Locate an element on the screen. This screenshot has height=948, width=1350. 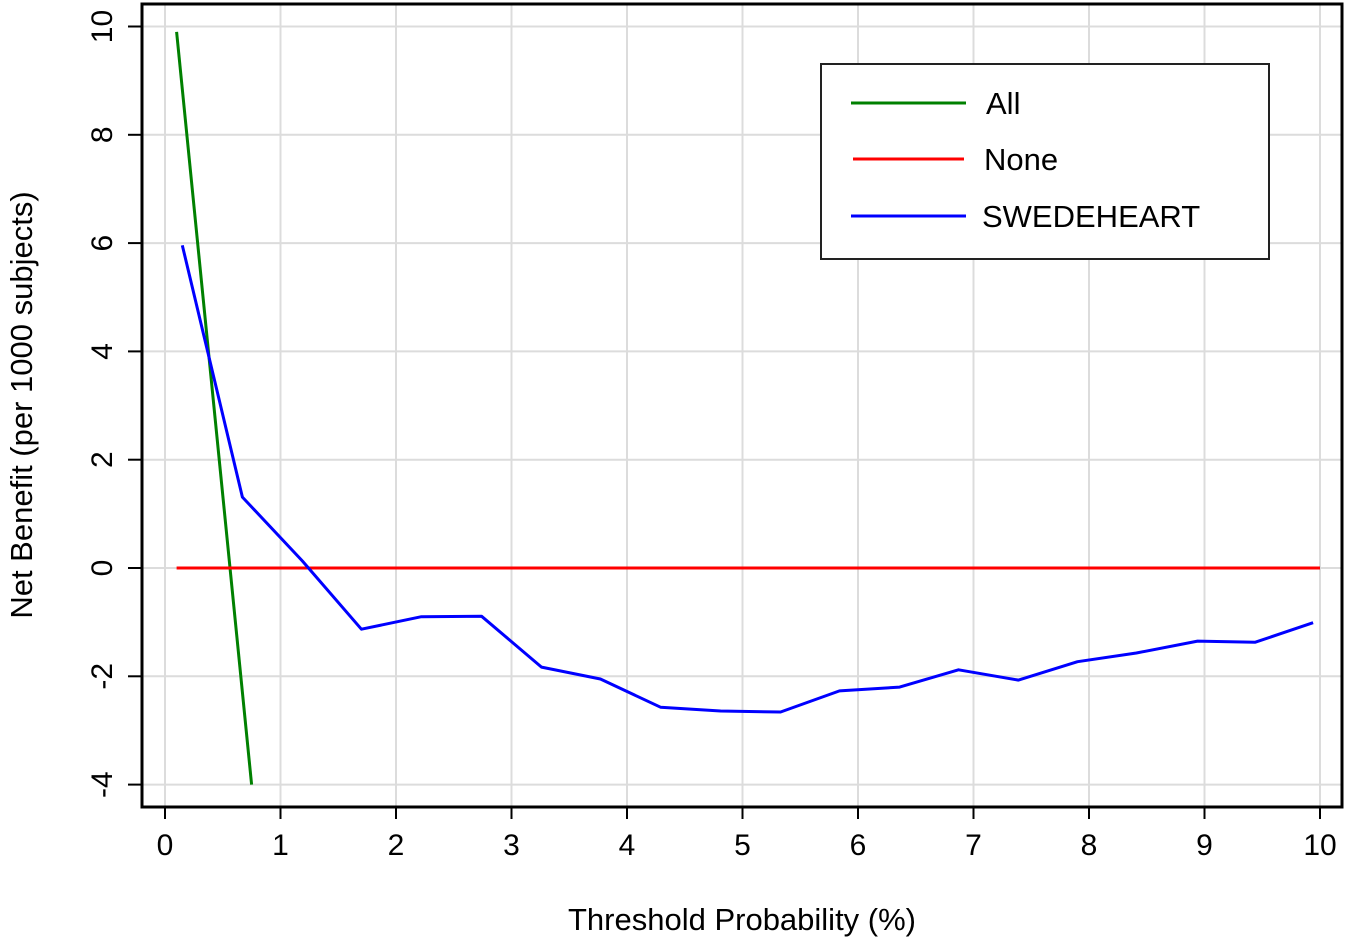
legend-box is located at coordinates (1045, 161).